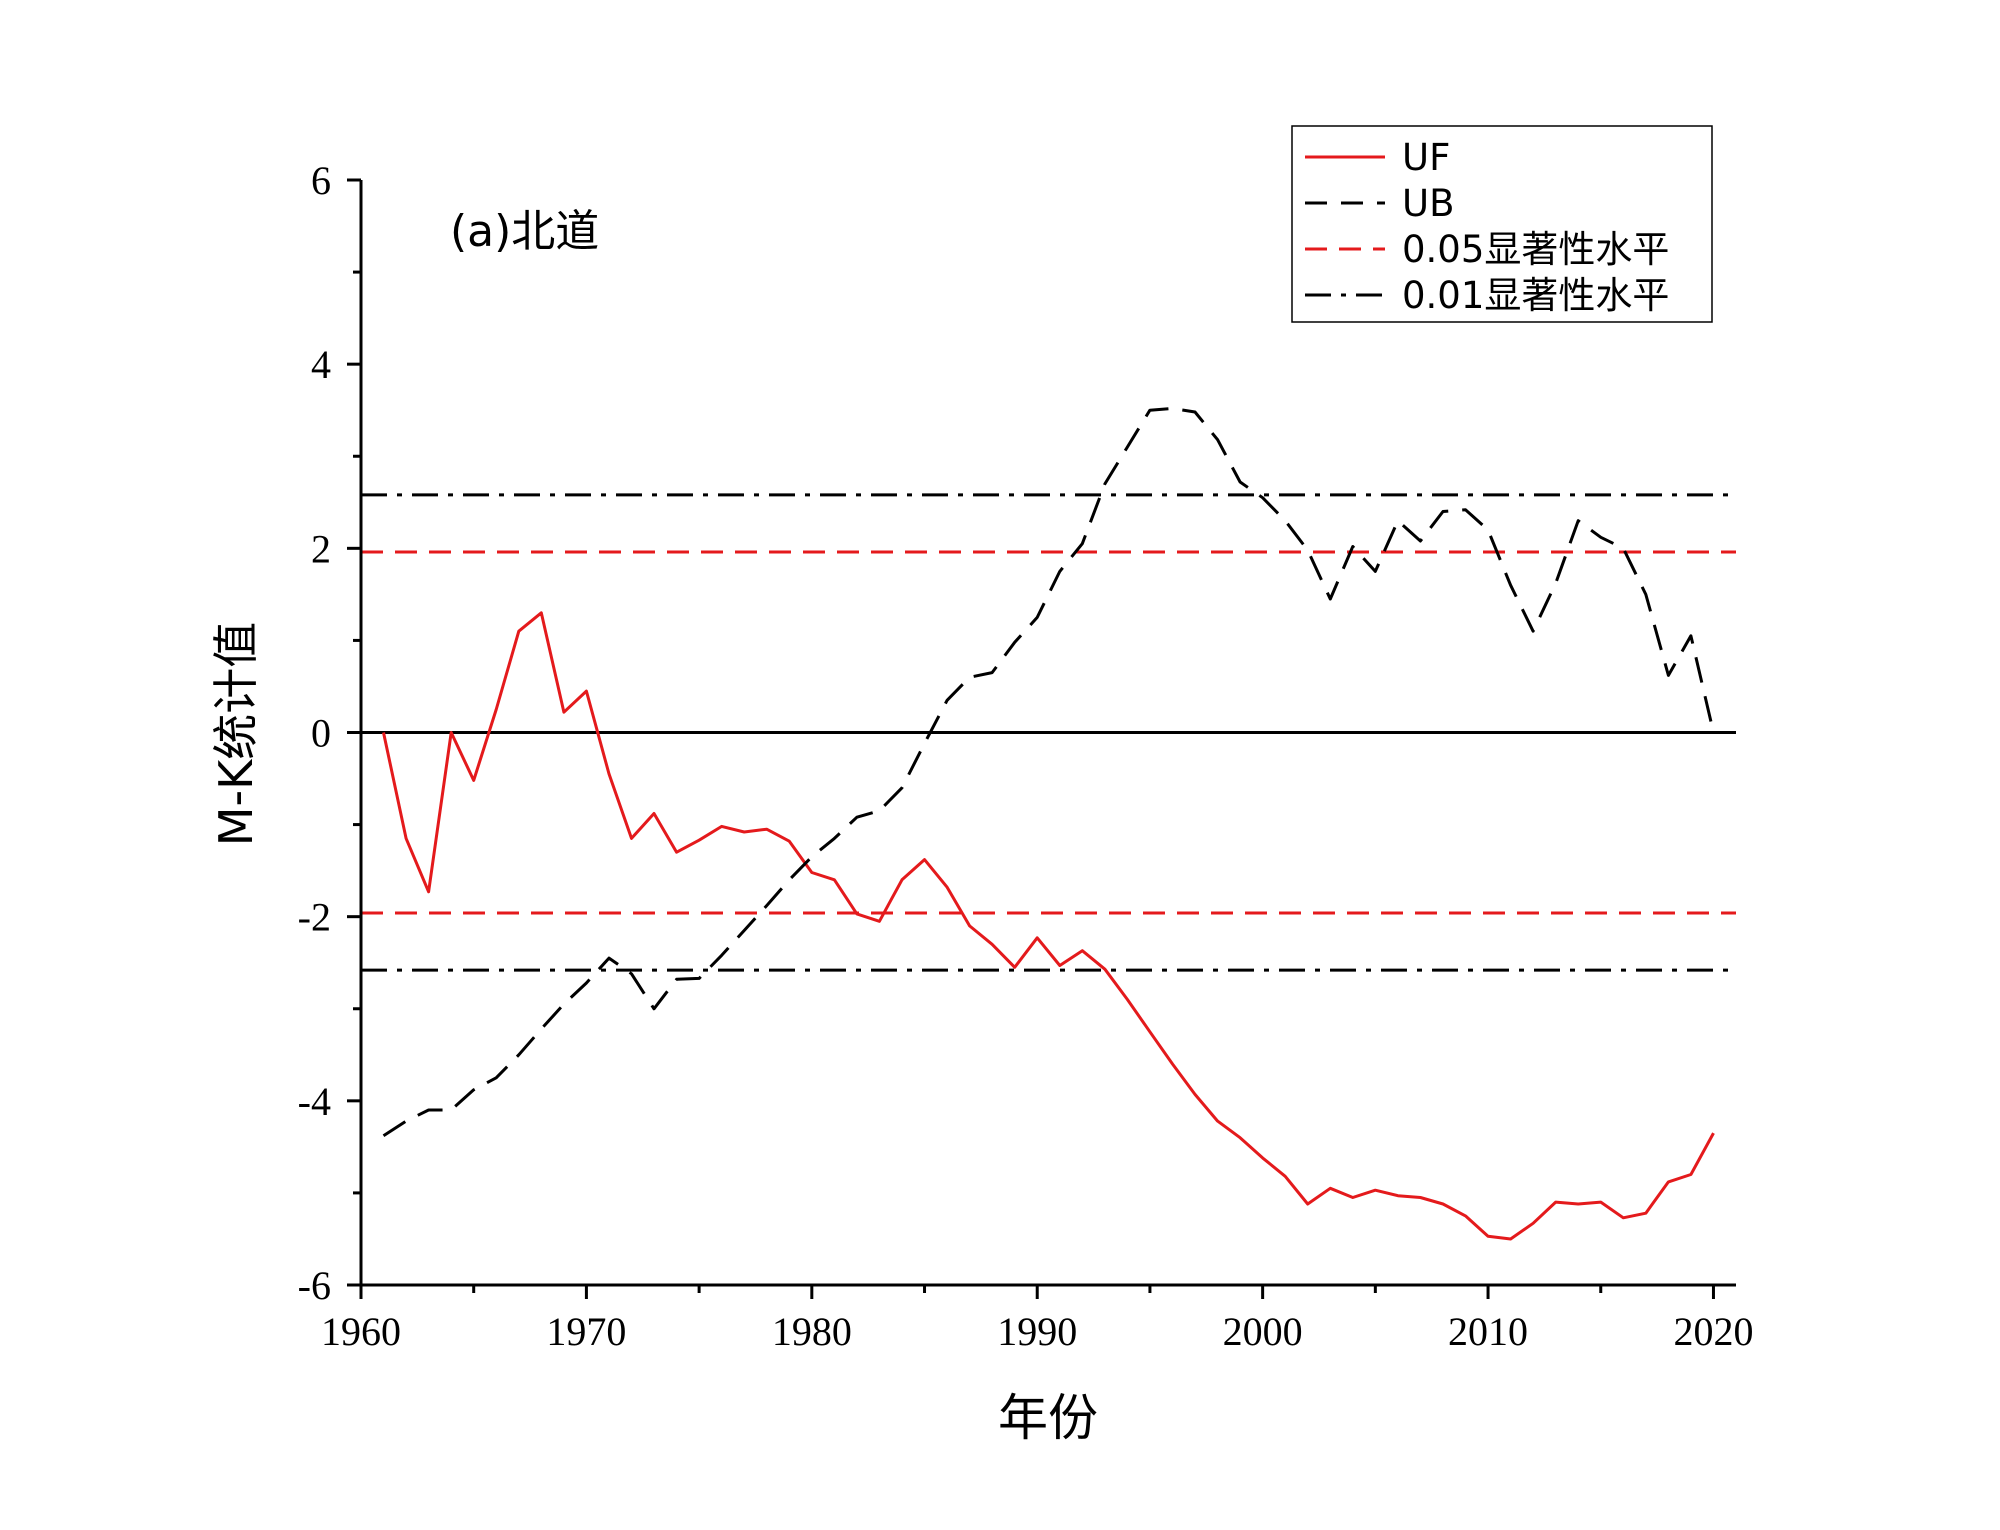 The image size is (2000, 1530). What do you see at coordinates (314, 1101) in the screenshot?
I see `y-tick-label: -4` at bounding box center [314, 1101].